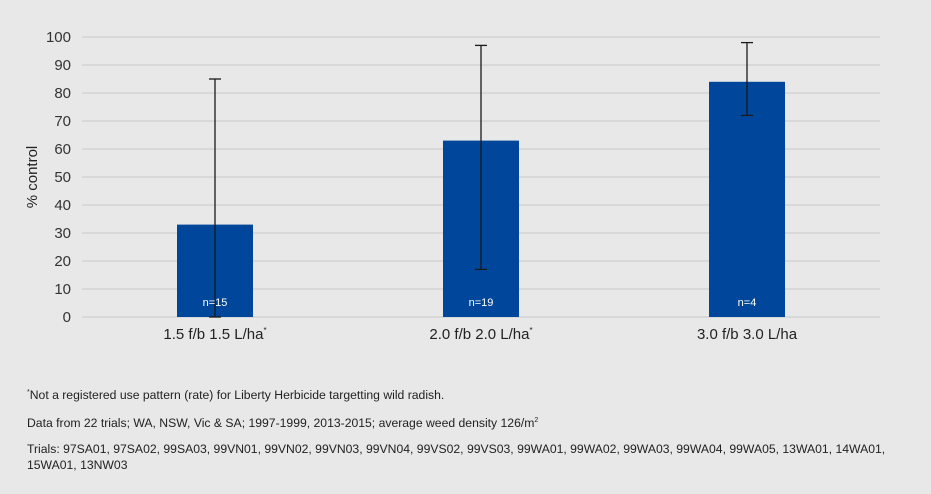  I want to click on y-tick-label: 50, so click(62, 177).